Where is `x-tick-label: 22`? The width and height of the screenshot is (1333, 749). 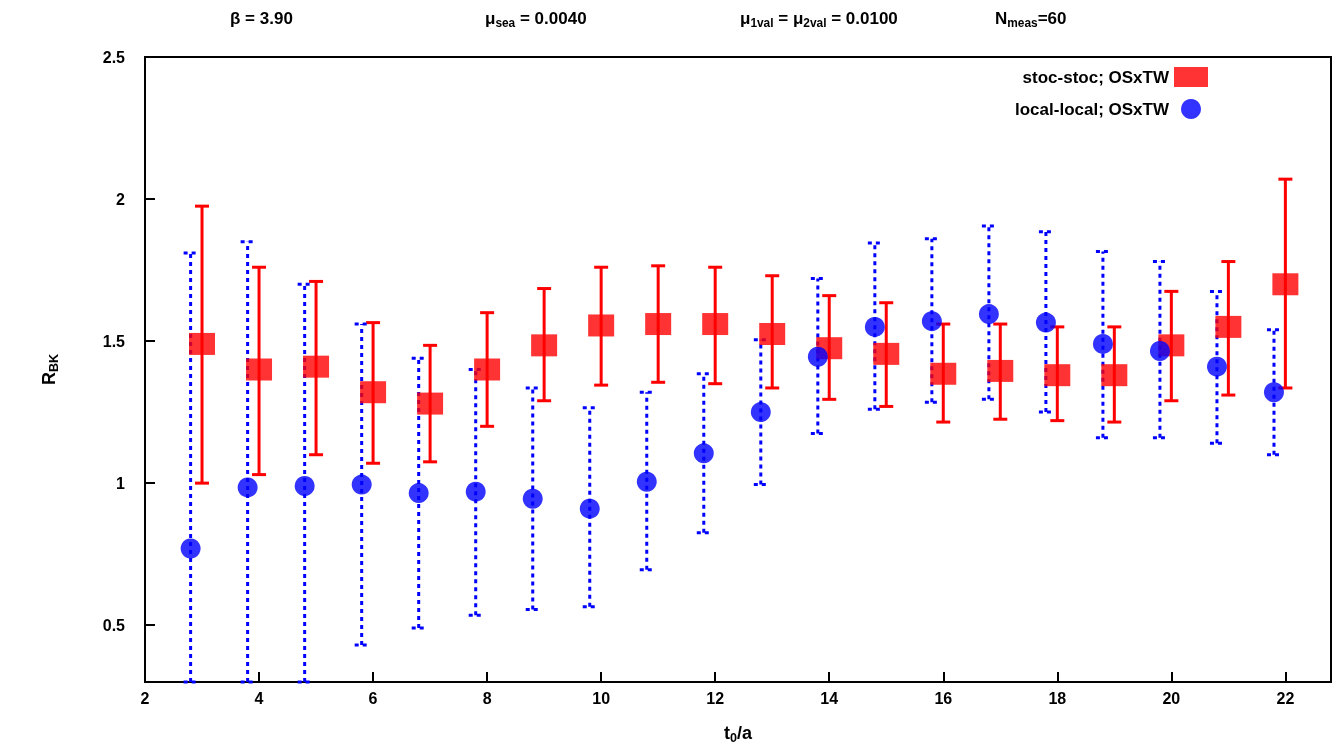
x-tick-label: 22 is located at coordinates (1285, 698).